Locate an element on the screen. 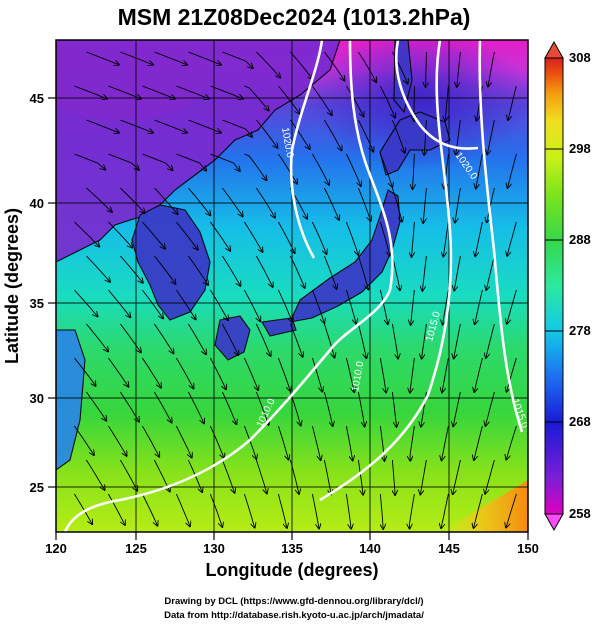 The height and width of the screenshot is (625, 599). colorbar-tick-label: 258 is located at coordinates (580, 513).